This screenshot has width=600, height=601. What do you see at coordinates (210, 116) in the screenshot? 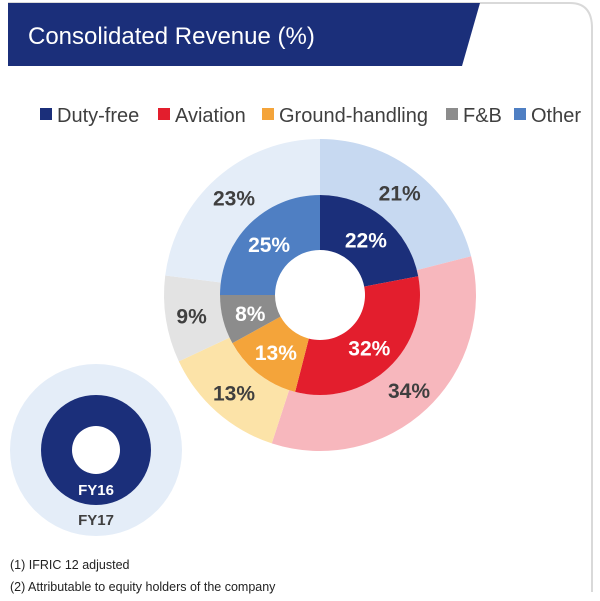
I see `legend-label-aviation: Aviation` at bounding box center [210, 116].